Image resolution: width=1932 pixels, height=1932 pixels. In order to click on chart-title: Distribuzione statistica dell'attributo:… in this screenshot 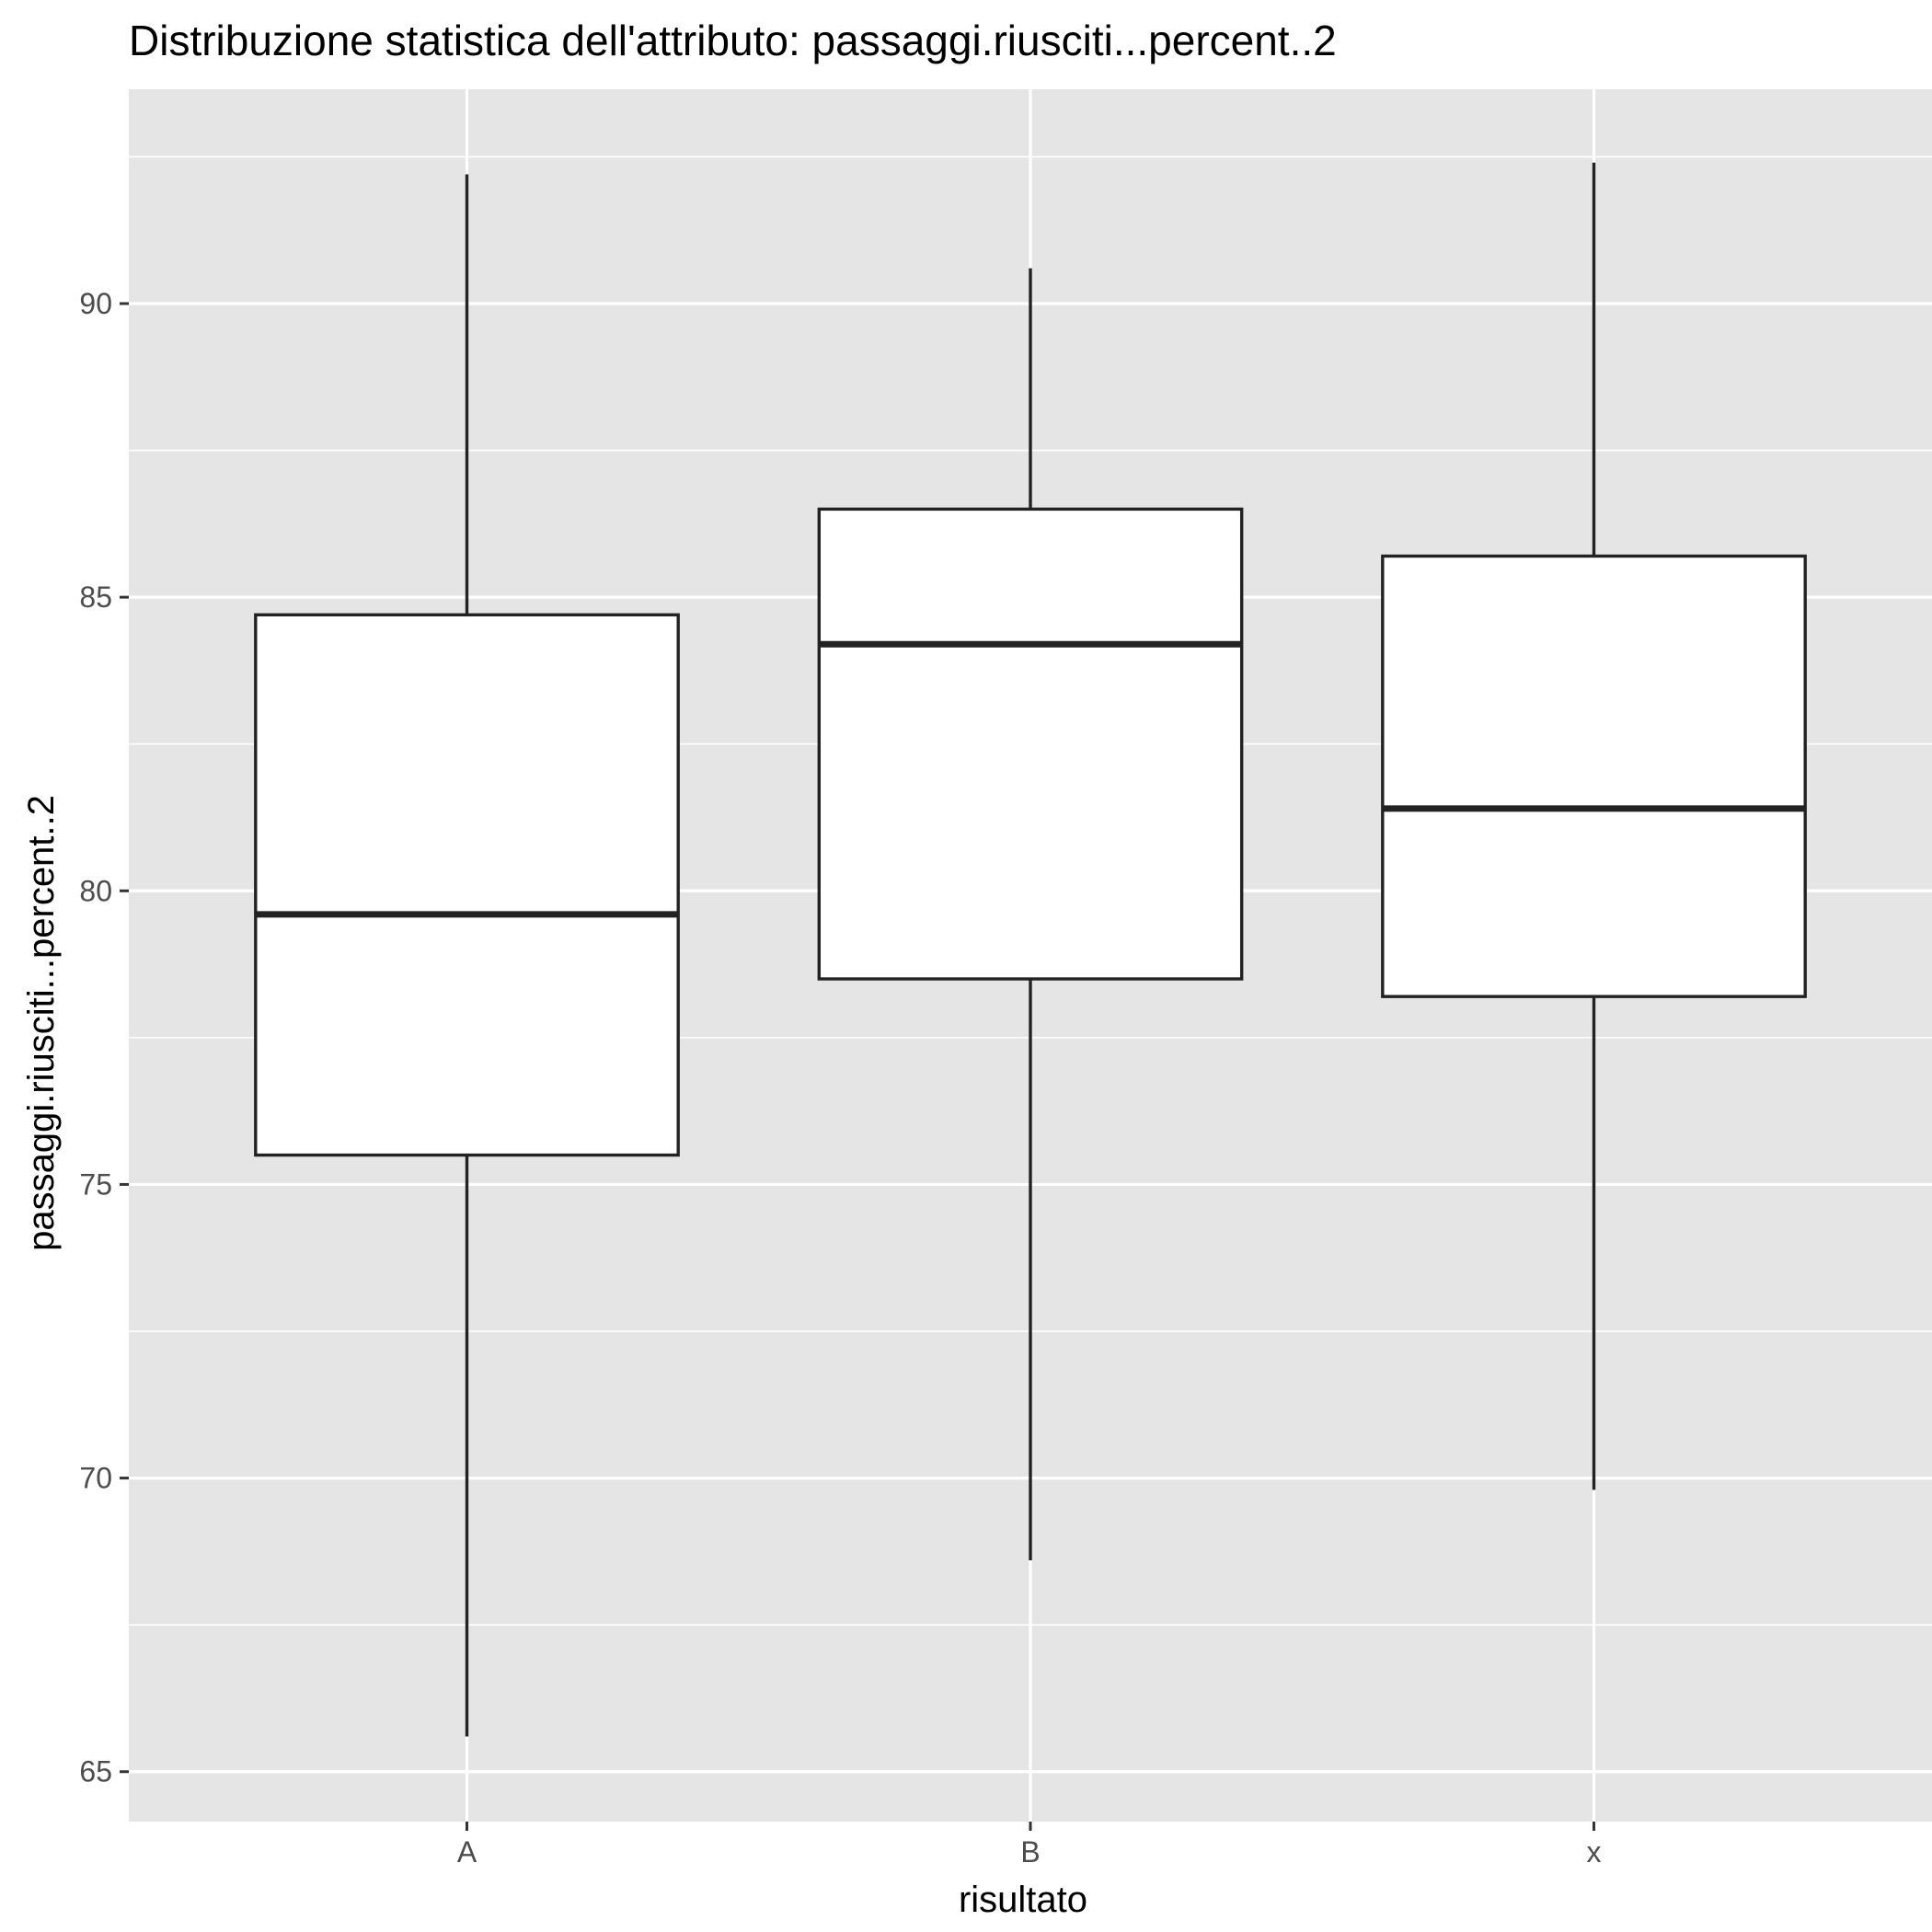, I will do `click(733, 40)`.